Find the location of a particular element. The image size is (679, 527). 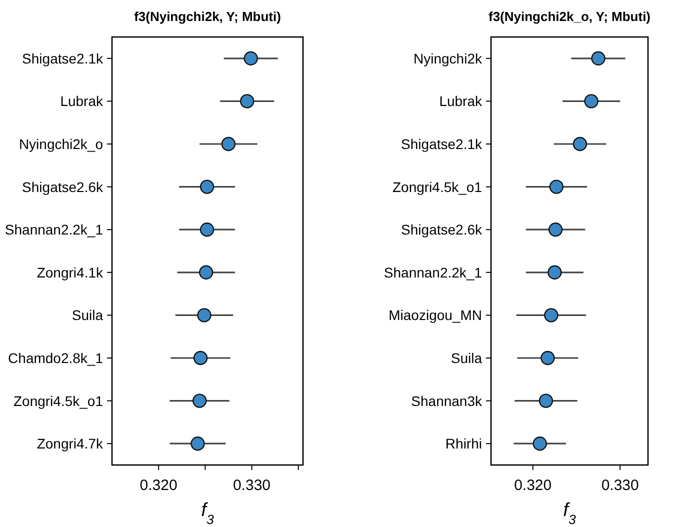

y-tick-label: Shannan3k is located at coordinates (447, 400).